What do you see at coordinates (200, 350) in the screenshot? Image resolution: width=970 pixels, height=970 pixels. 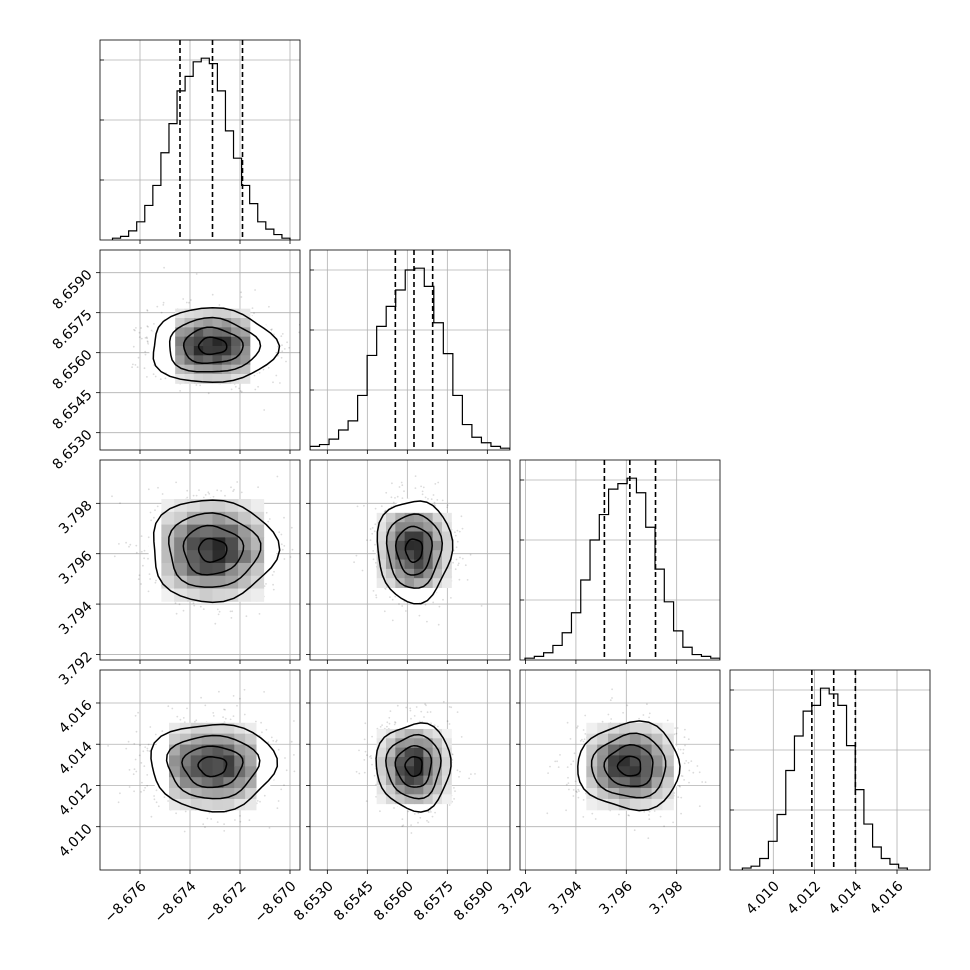 I see `panel-frame` at bounding box center [200, 350].